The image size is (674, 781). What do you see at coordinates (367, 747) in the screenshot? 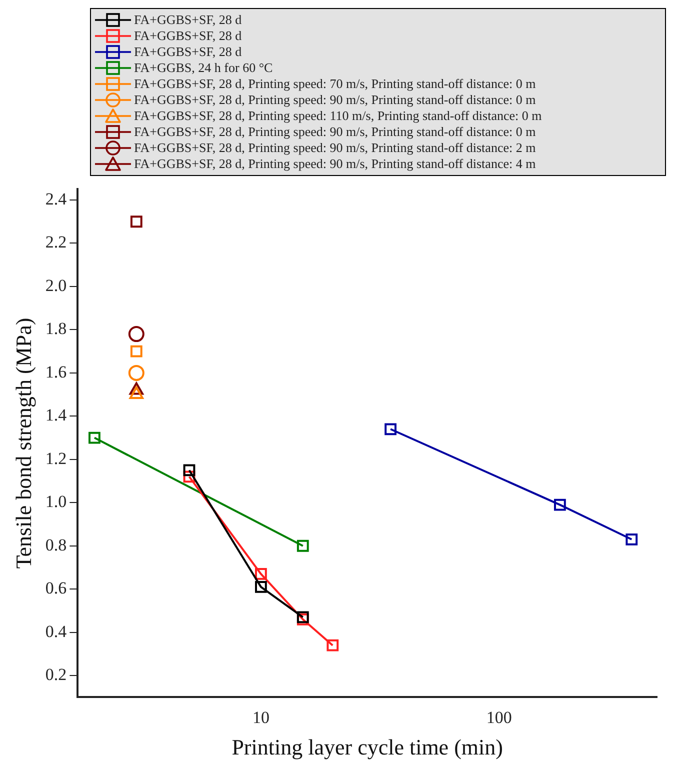
I see `x-axis-title: Printing layer cycle time (min)` at bounding box center [367, 747].